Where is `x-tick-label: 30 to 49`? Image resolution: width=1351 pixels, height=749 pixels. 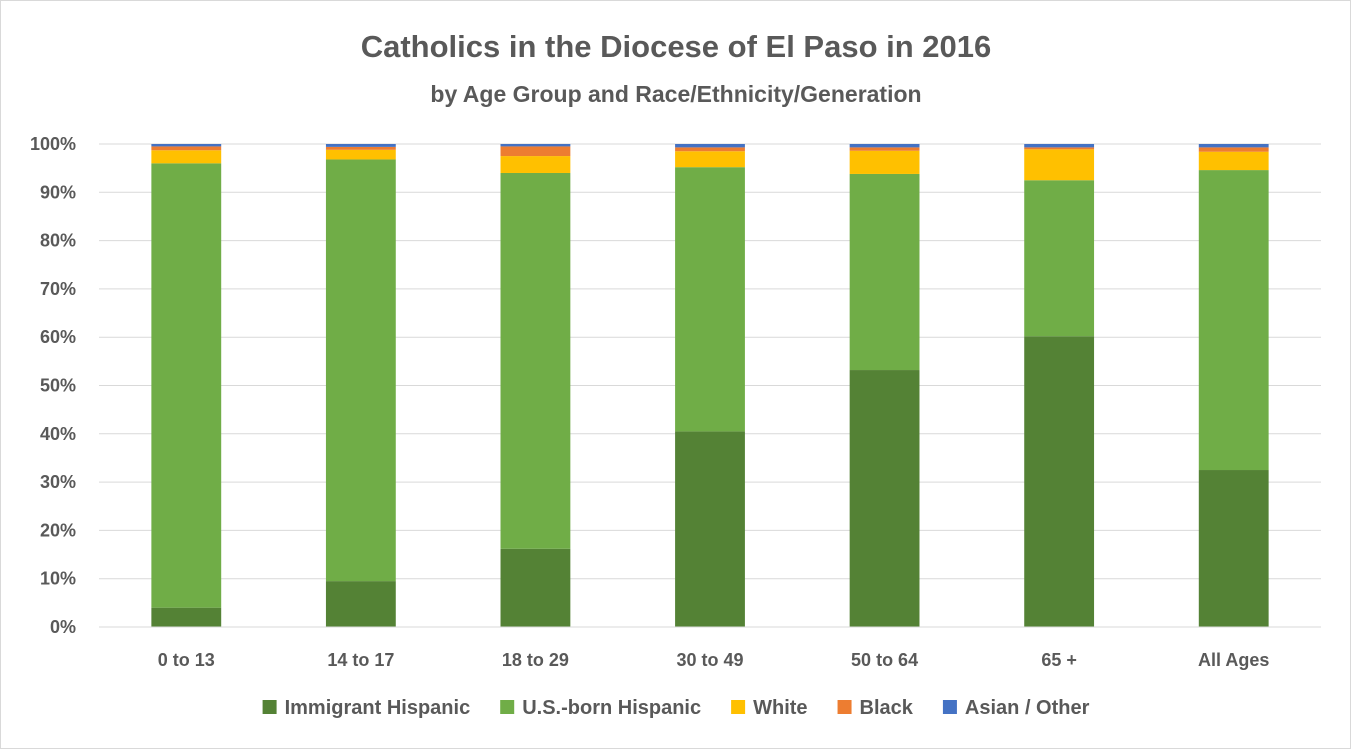
x-tick-label: 30 to 49 is located at coordinates (709, 660).